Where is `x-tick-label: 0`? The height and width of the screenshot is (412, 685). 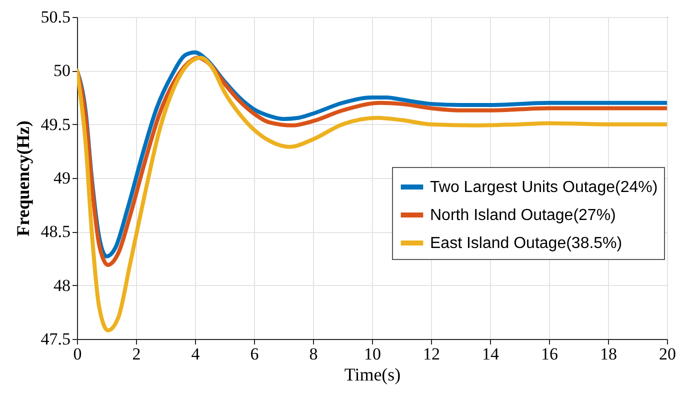
x-tick-label: 0 is located at coordinates (77, 354).